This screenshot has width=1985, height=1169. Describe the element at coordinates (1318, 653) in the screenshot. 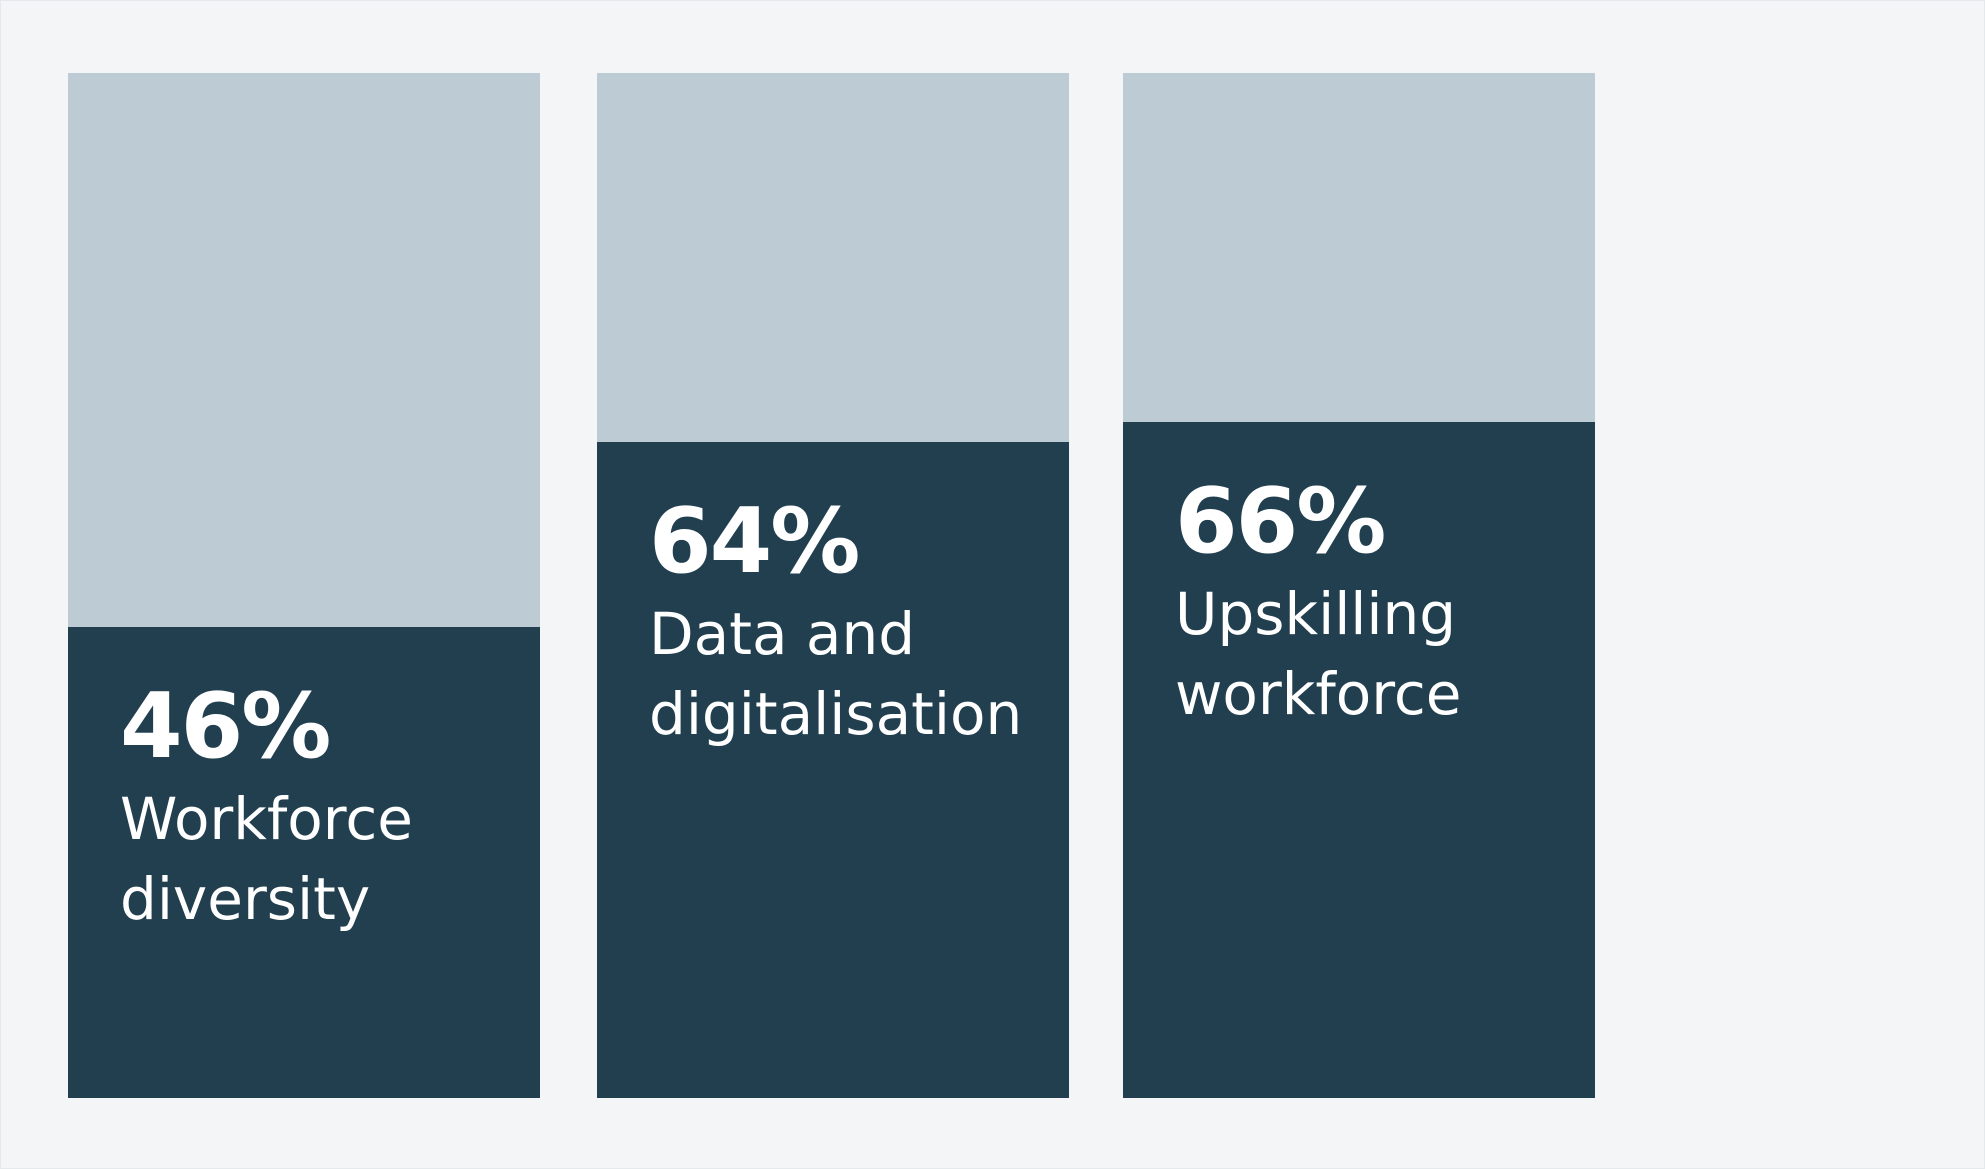

I see `category-label: Upskilling workforce` at that location.